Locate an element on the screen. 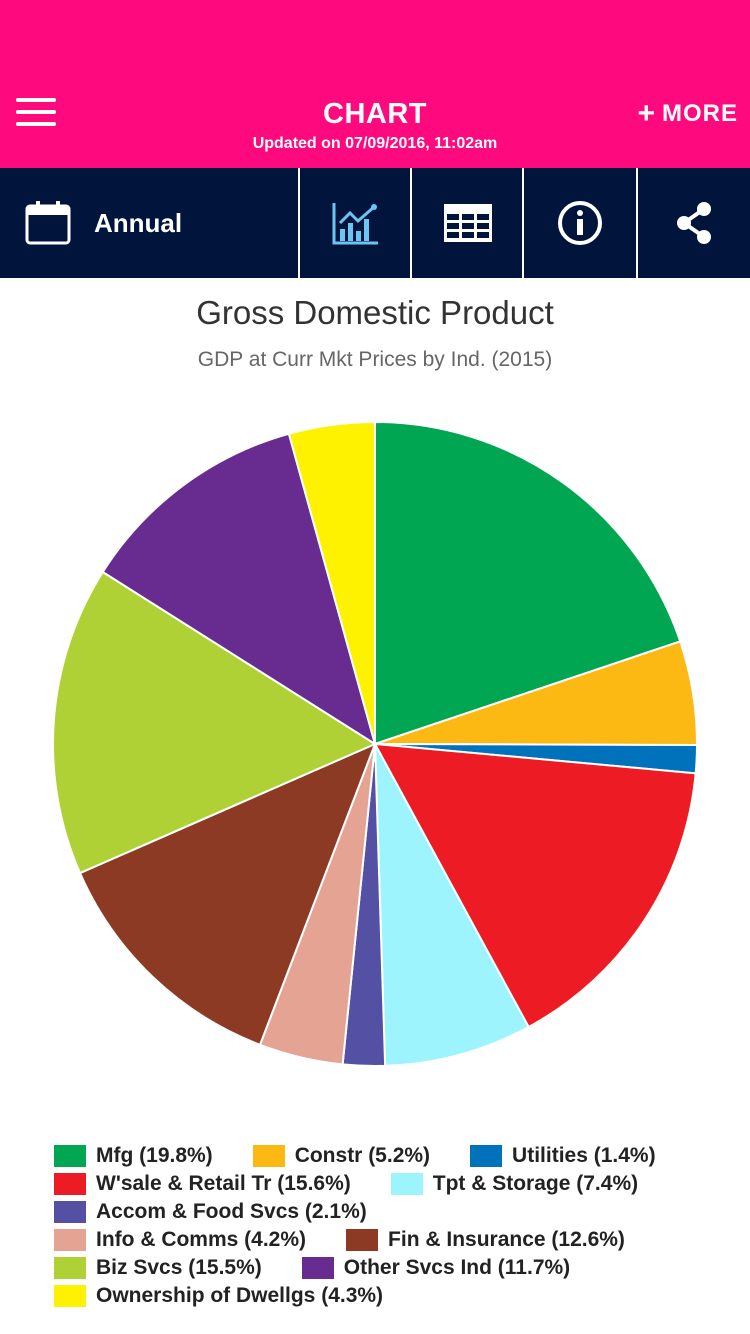  period-label: Annual is located at coordinates (138, 222).